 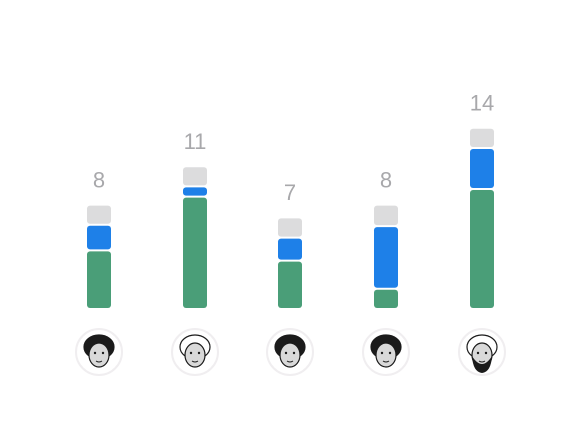 What do you see at coordinates (482, 103) in the screenshot?
I see `total-label: 14` at bounding box center [482, 103].